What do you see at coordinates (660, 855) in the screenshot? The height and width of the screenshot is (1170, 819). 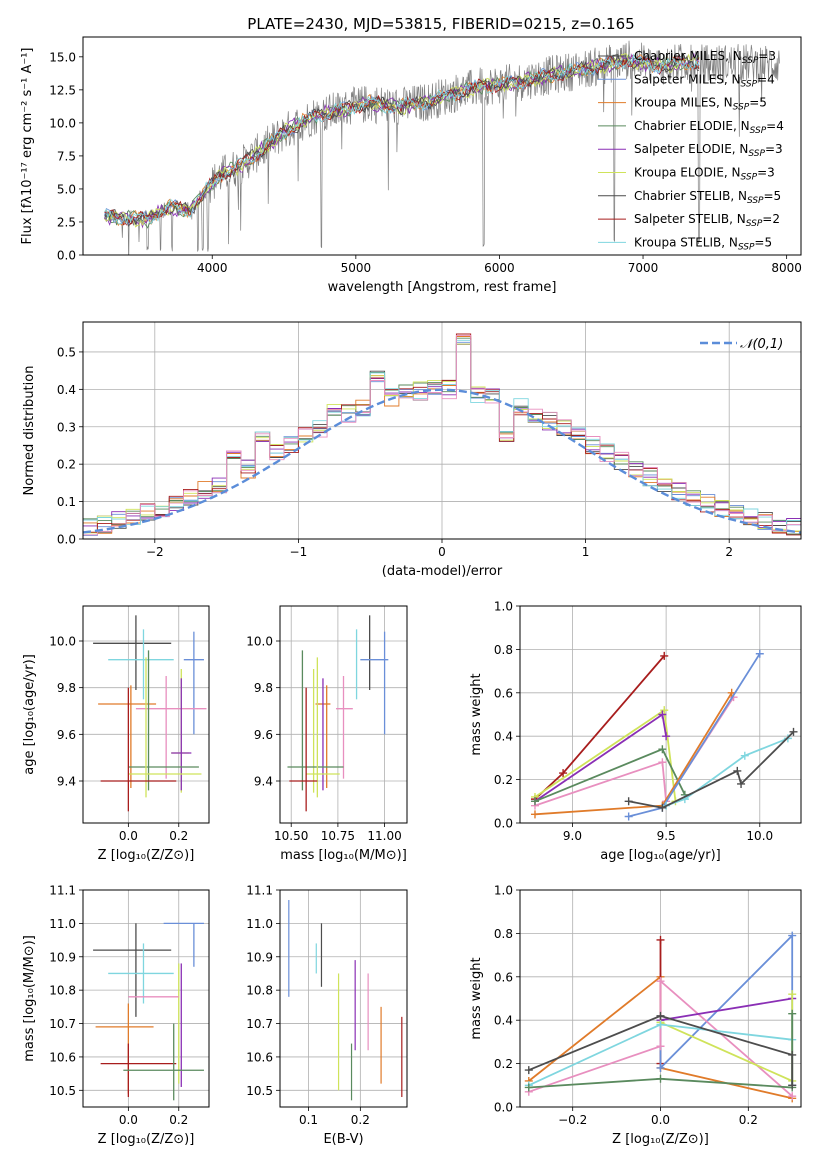 I see `x-axis-label: age [log₁₀(age/yr)]` at bounding box center [660, 855].